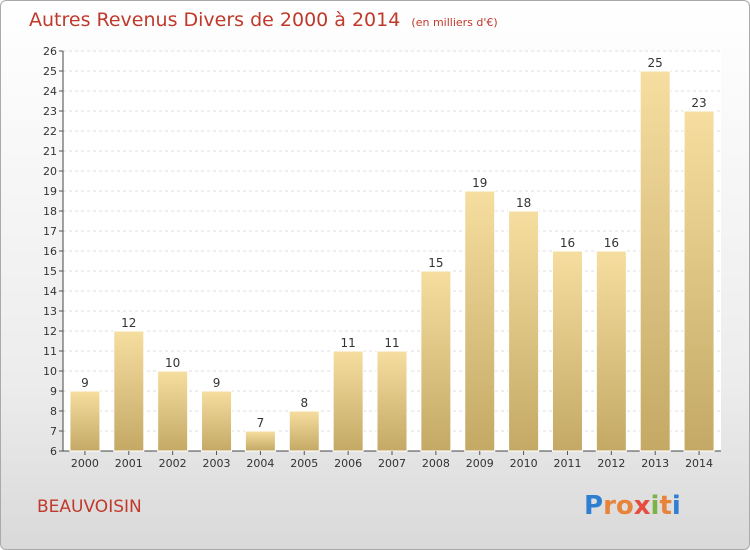  What do you see at coordinates (523, 203) in the screenshot?
I see `value-label-2010: 18` at bounding box center [523, 203].